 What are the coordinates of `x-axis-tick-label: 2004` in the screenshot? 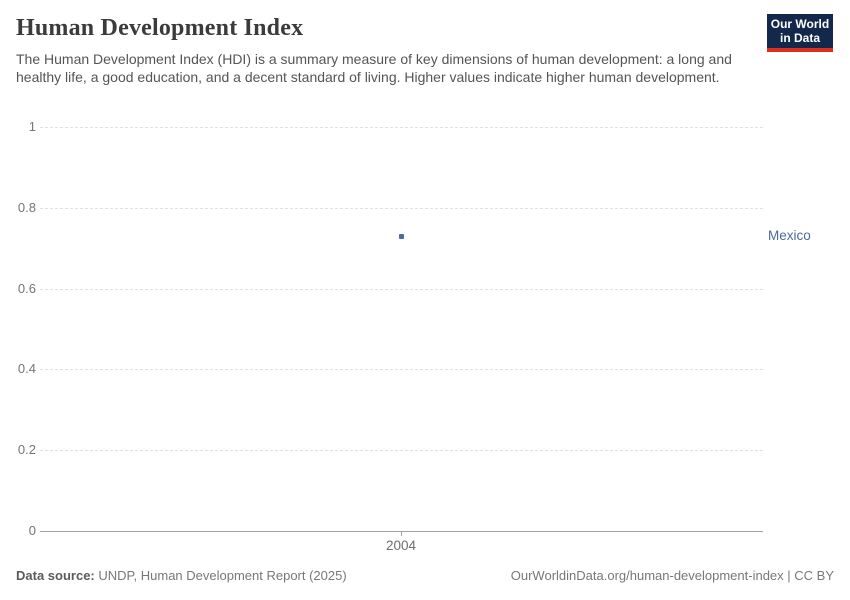 It's located at (401, 545).